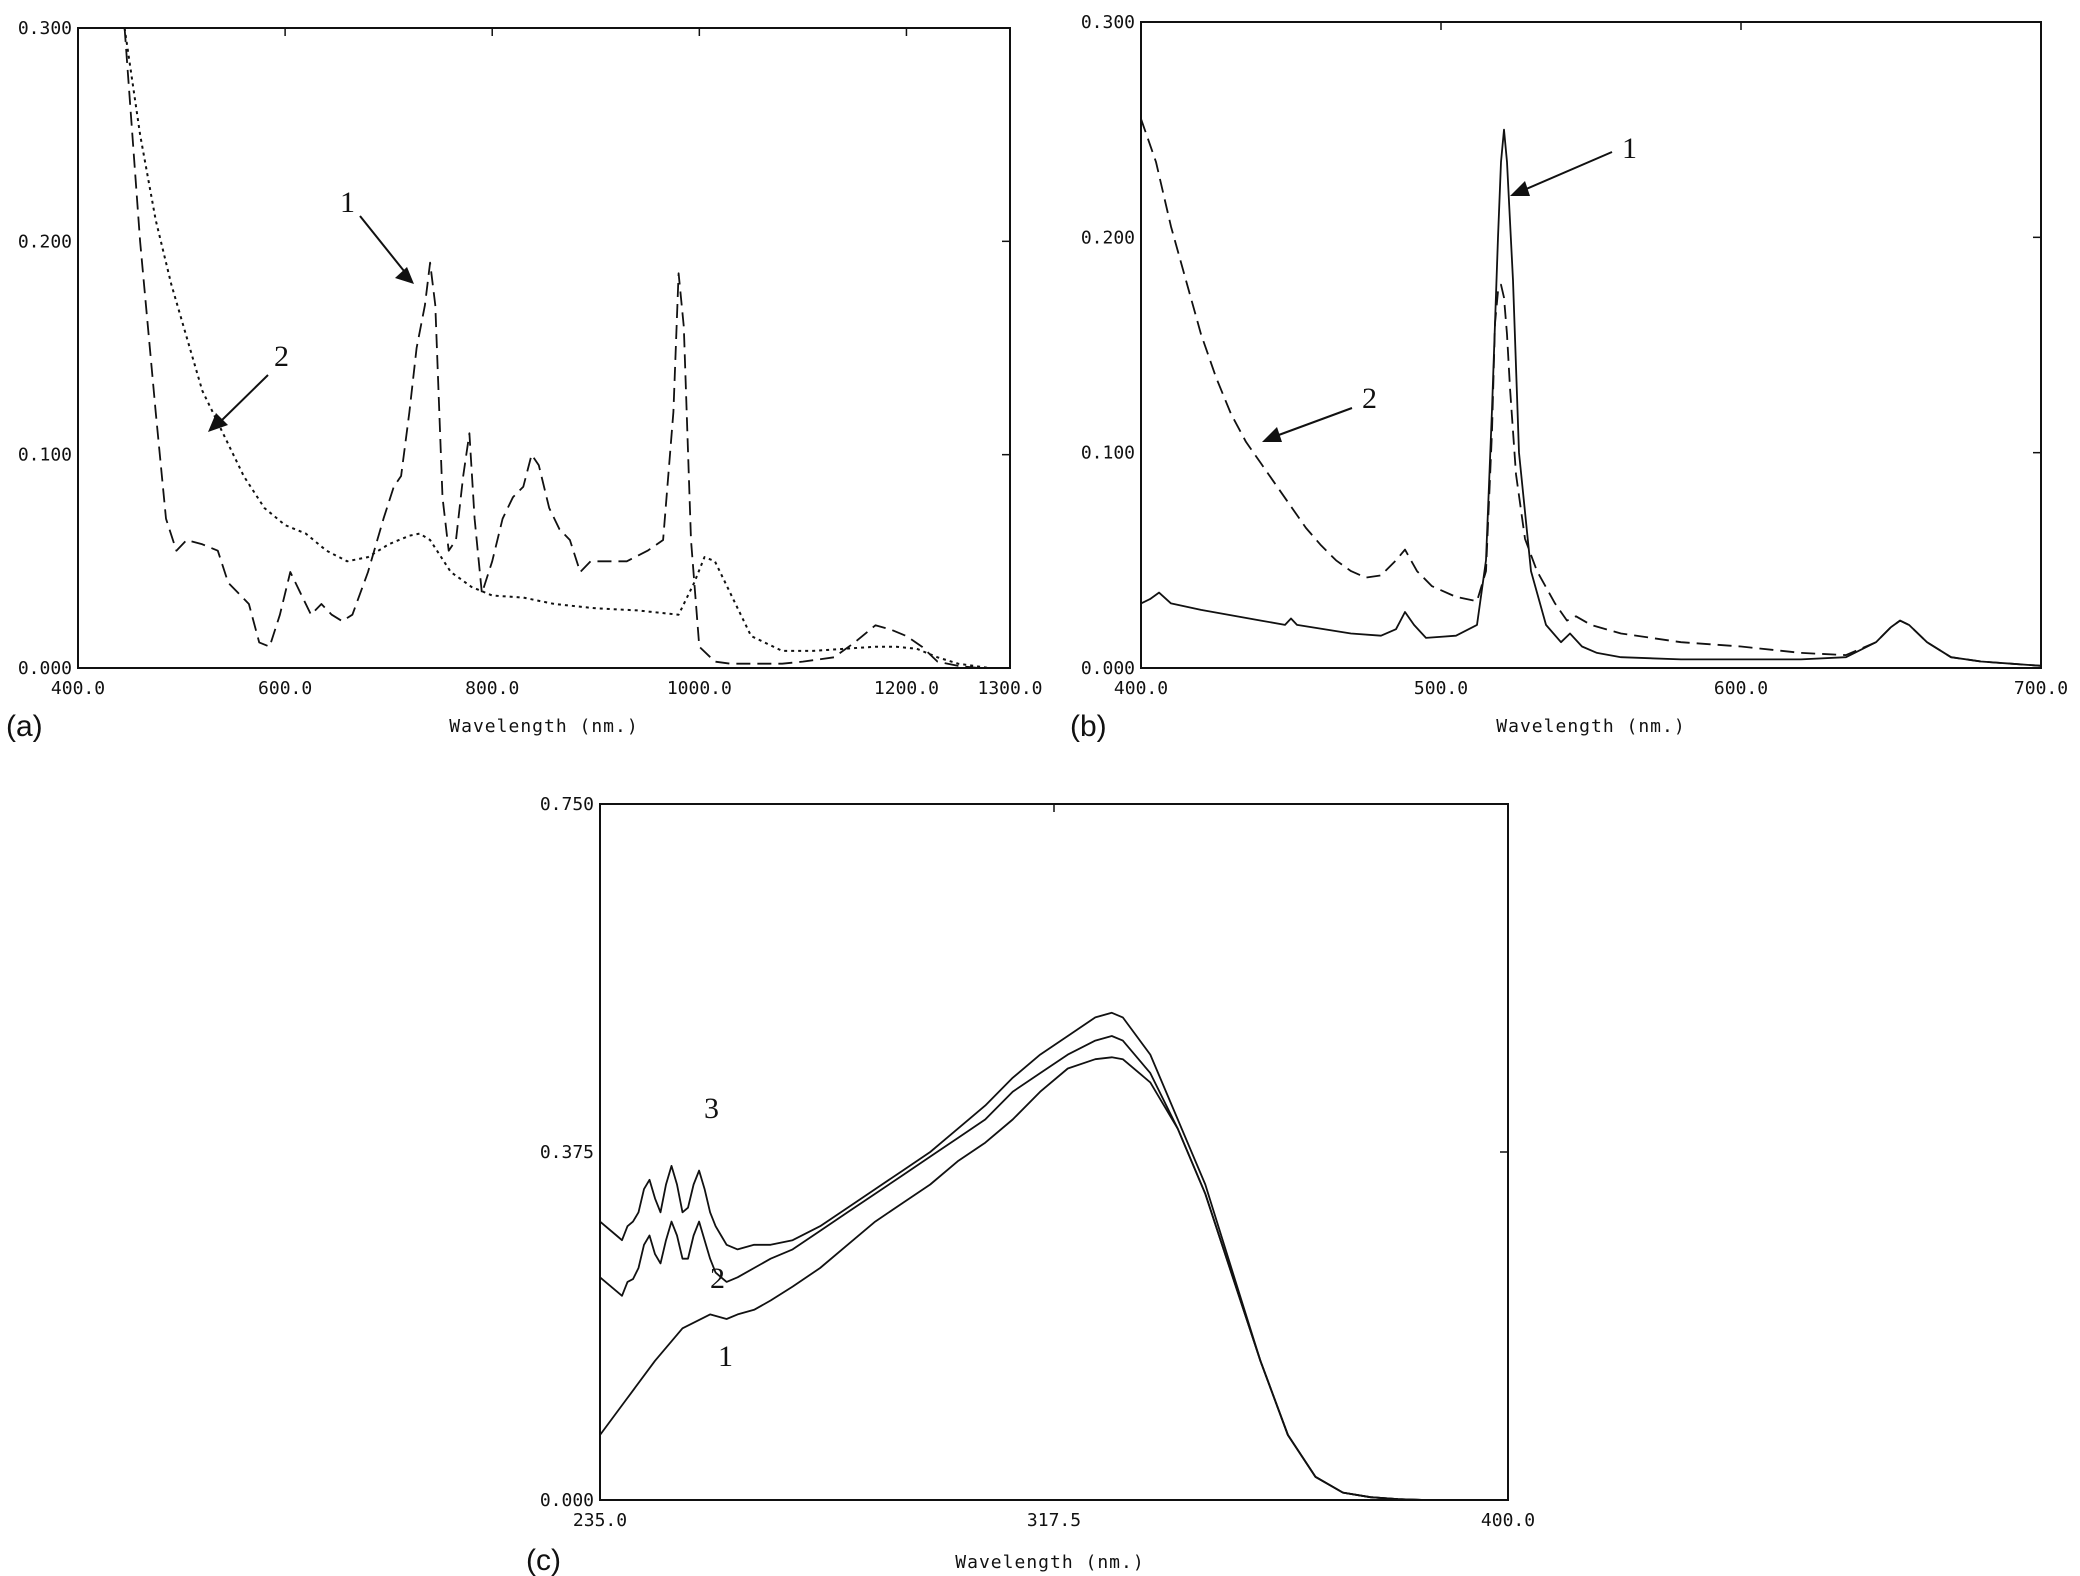  Describe the element at coordinates (1054, 1520) in the screenshot. I see `panel-c-x-tick-label: 317.5` at that location.